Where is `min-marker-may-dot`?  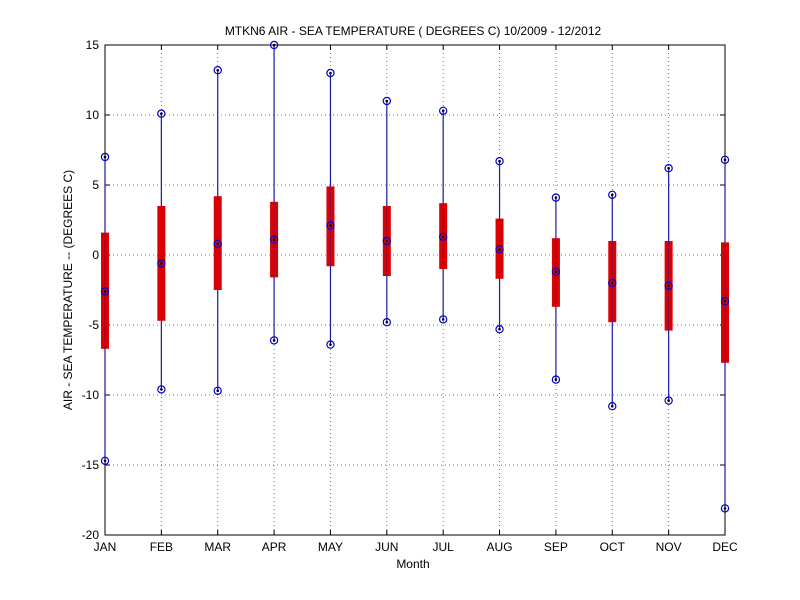 min-marker-may-dot is located at coordinates (330, 344).